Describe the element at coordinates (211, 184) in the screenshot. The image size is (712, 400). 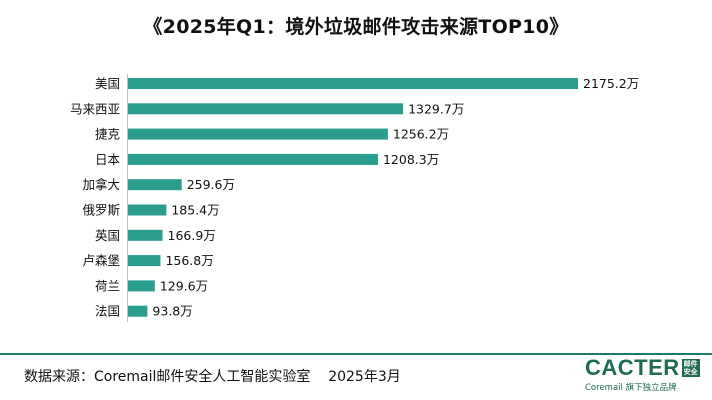
I see `value-label: 259.6万` at that location.